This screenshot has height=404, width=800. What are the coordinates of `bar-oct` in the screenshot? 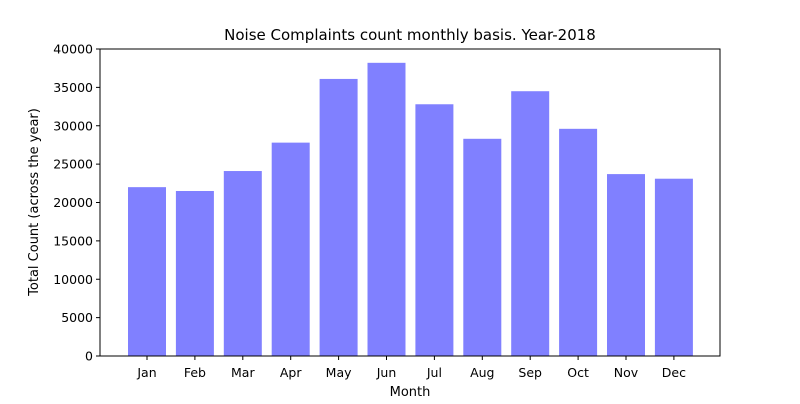 It's located at (578, 242).